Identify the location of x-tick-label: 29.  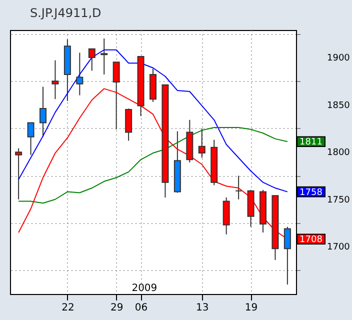
(117, 308).